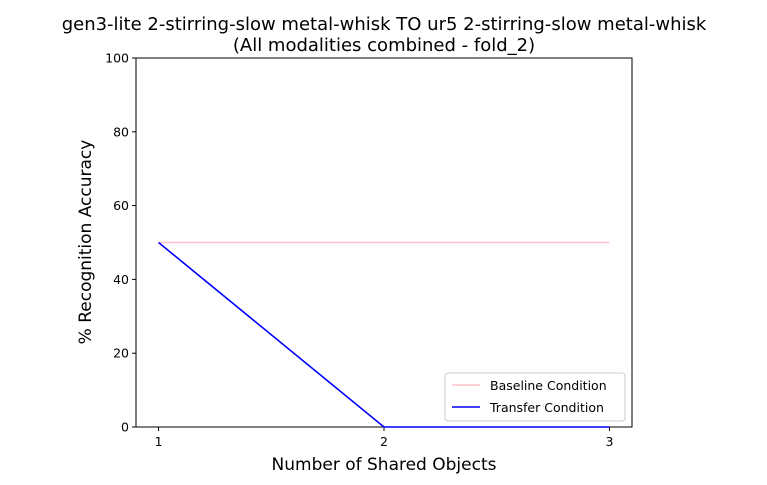 Image resolution: width=767 pixels, height=485 pixels. I want to click on x-axis-label: Number of Shared Objects, so click(384, 465).